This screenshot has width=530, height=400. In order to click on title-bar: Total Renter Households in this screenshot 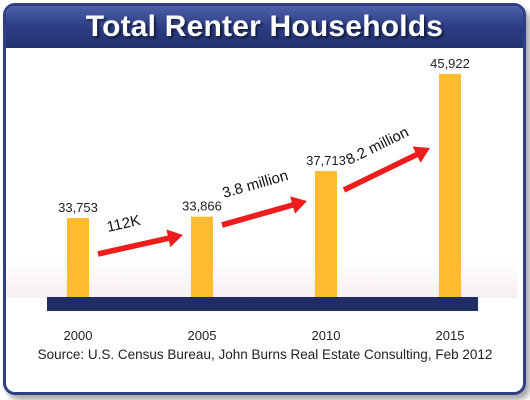, I will do `click(264, 27)`.